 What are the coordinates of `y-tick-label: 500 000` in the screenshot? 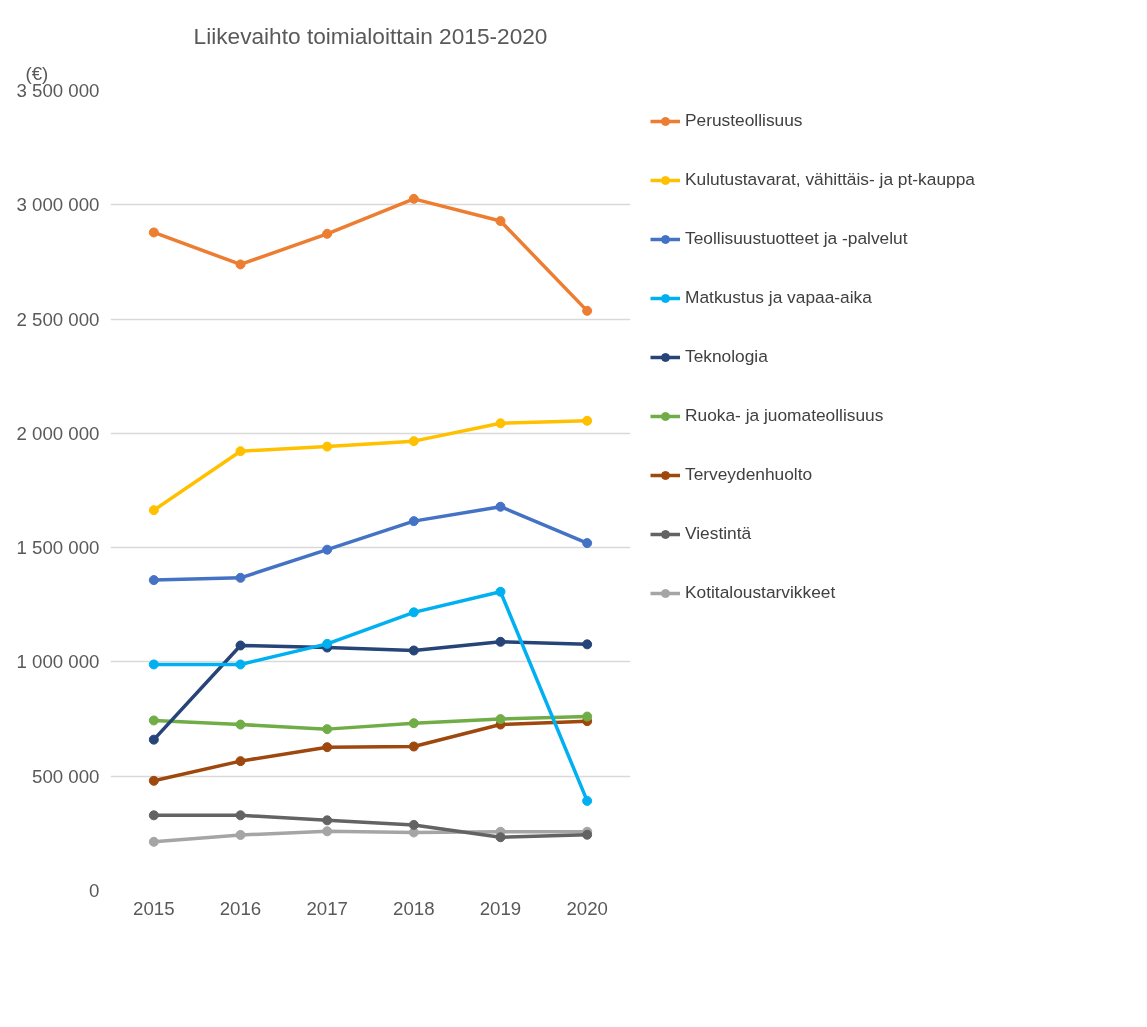 It's located at (66, 776).